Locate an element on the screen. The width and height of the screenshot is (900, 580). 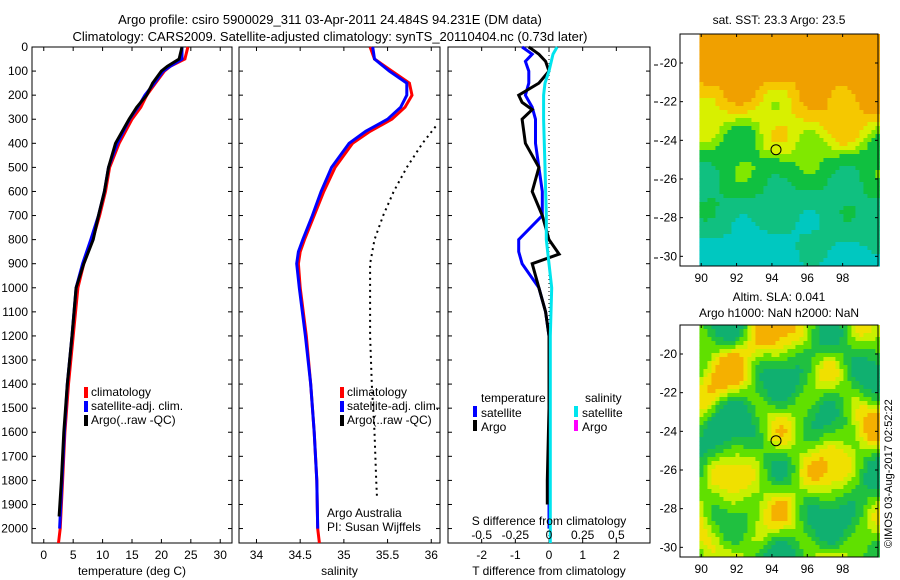
legend-swatch is located at coordinates (342, 420).